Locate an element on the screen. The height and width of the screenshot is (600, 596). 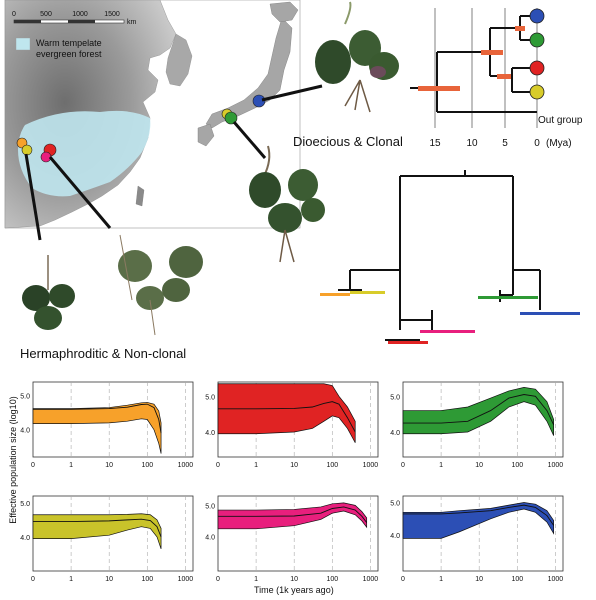
scale-tick-label: 0 is located at coordinates (14, 14).